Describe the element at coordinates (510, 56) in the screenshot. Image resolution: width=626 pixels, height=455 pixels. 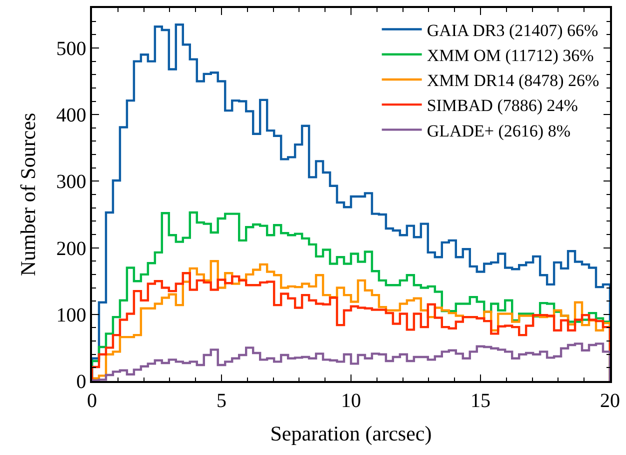
I see `legend-label: XMM OM (11712) 36%` at that location.